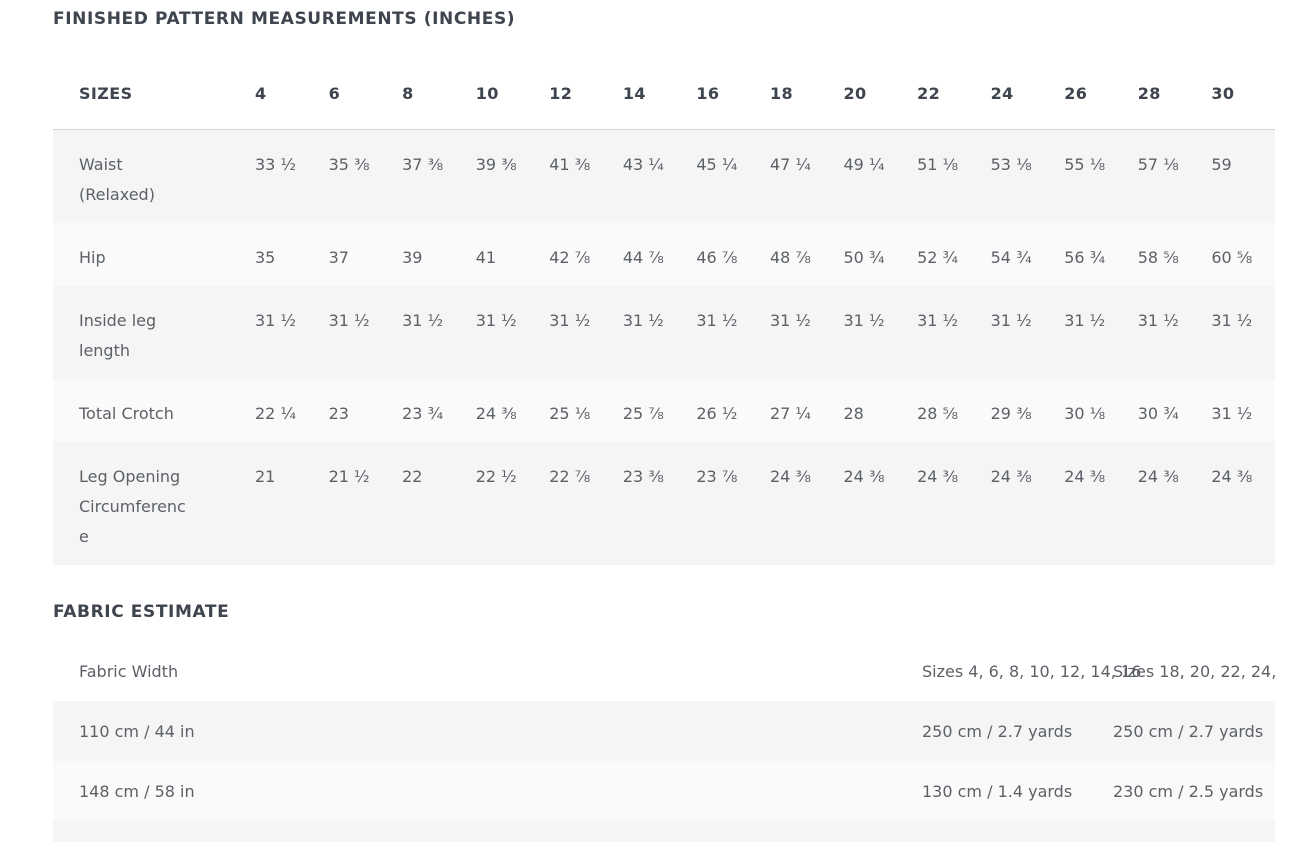 This screenshot has width=1313, height=842. What do you see at coordinates (717, 413) in the screenshot?
I see `measurement-cell: 26 ½` at bounding box center [717, 413].